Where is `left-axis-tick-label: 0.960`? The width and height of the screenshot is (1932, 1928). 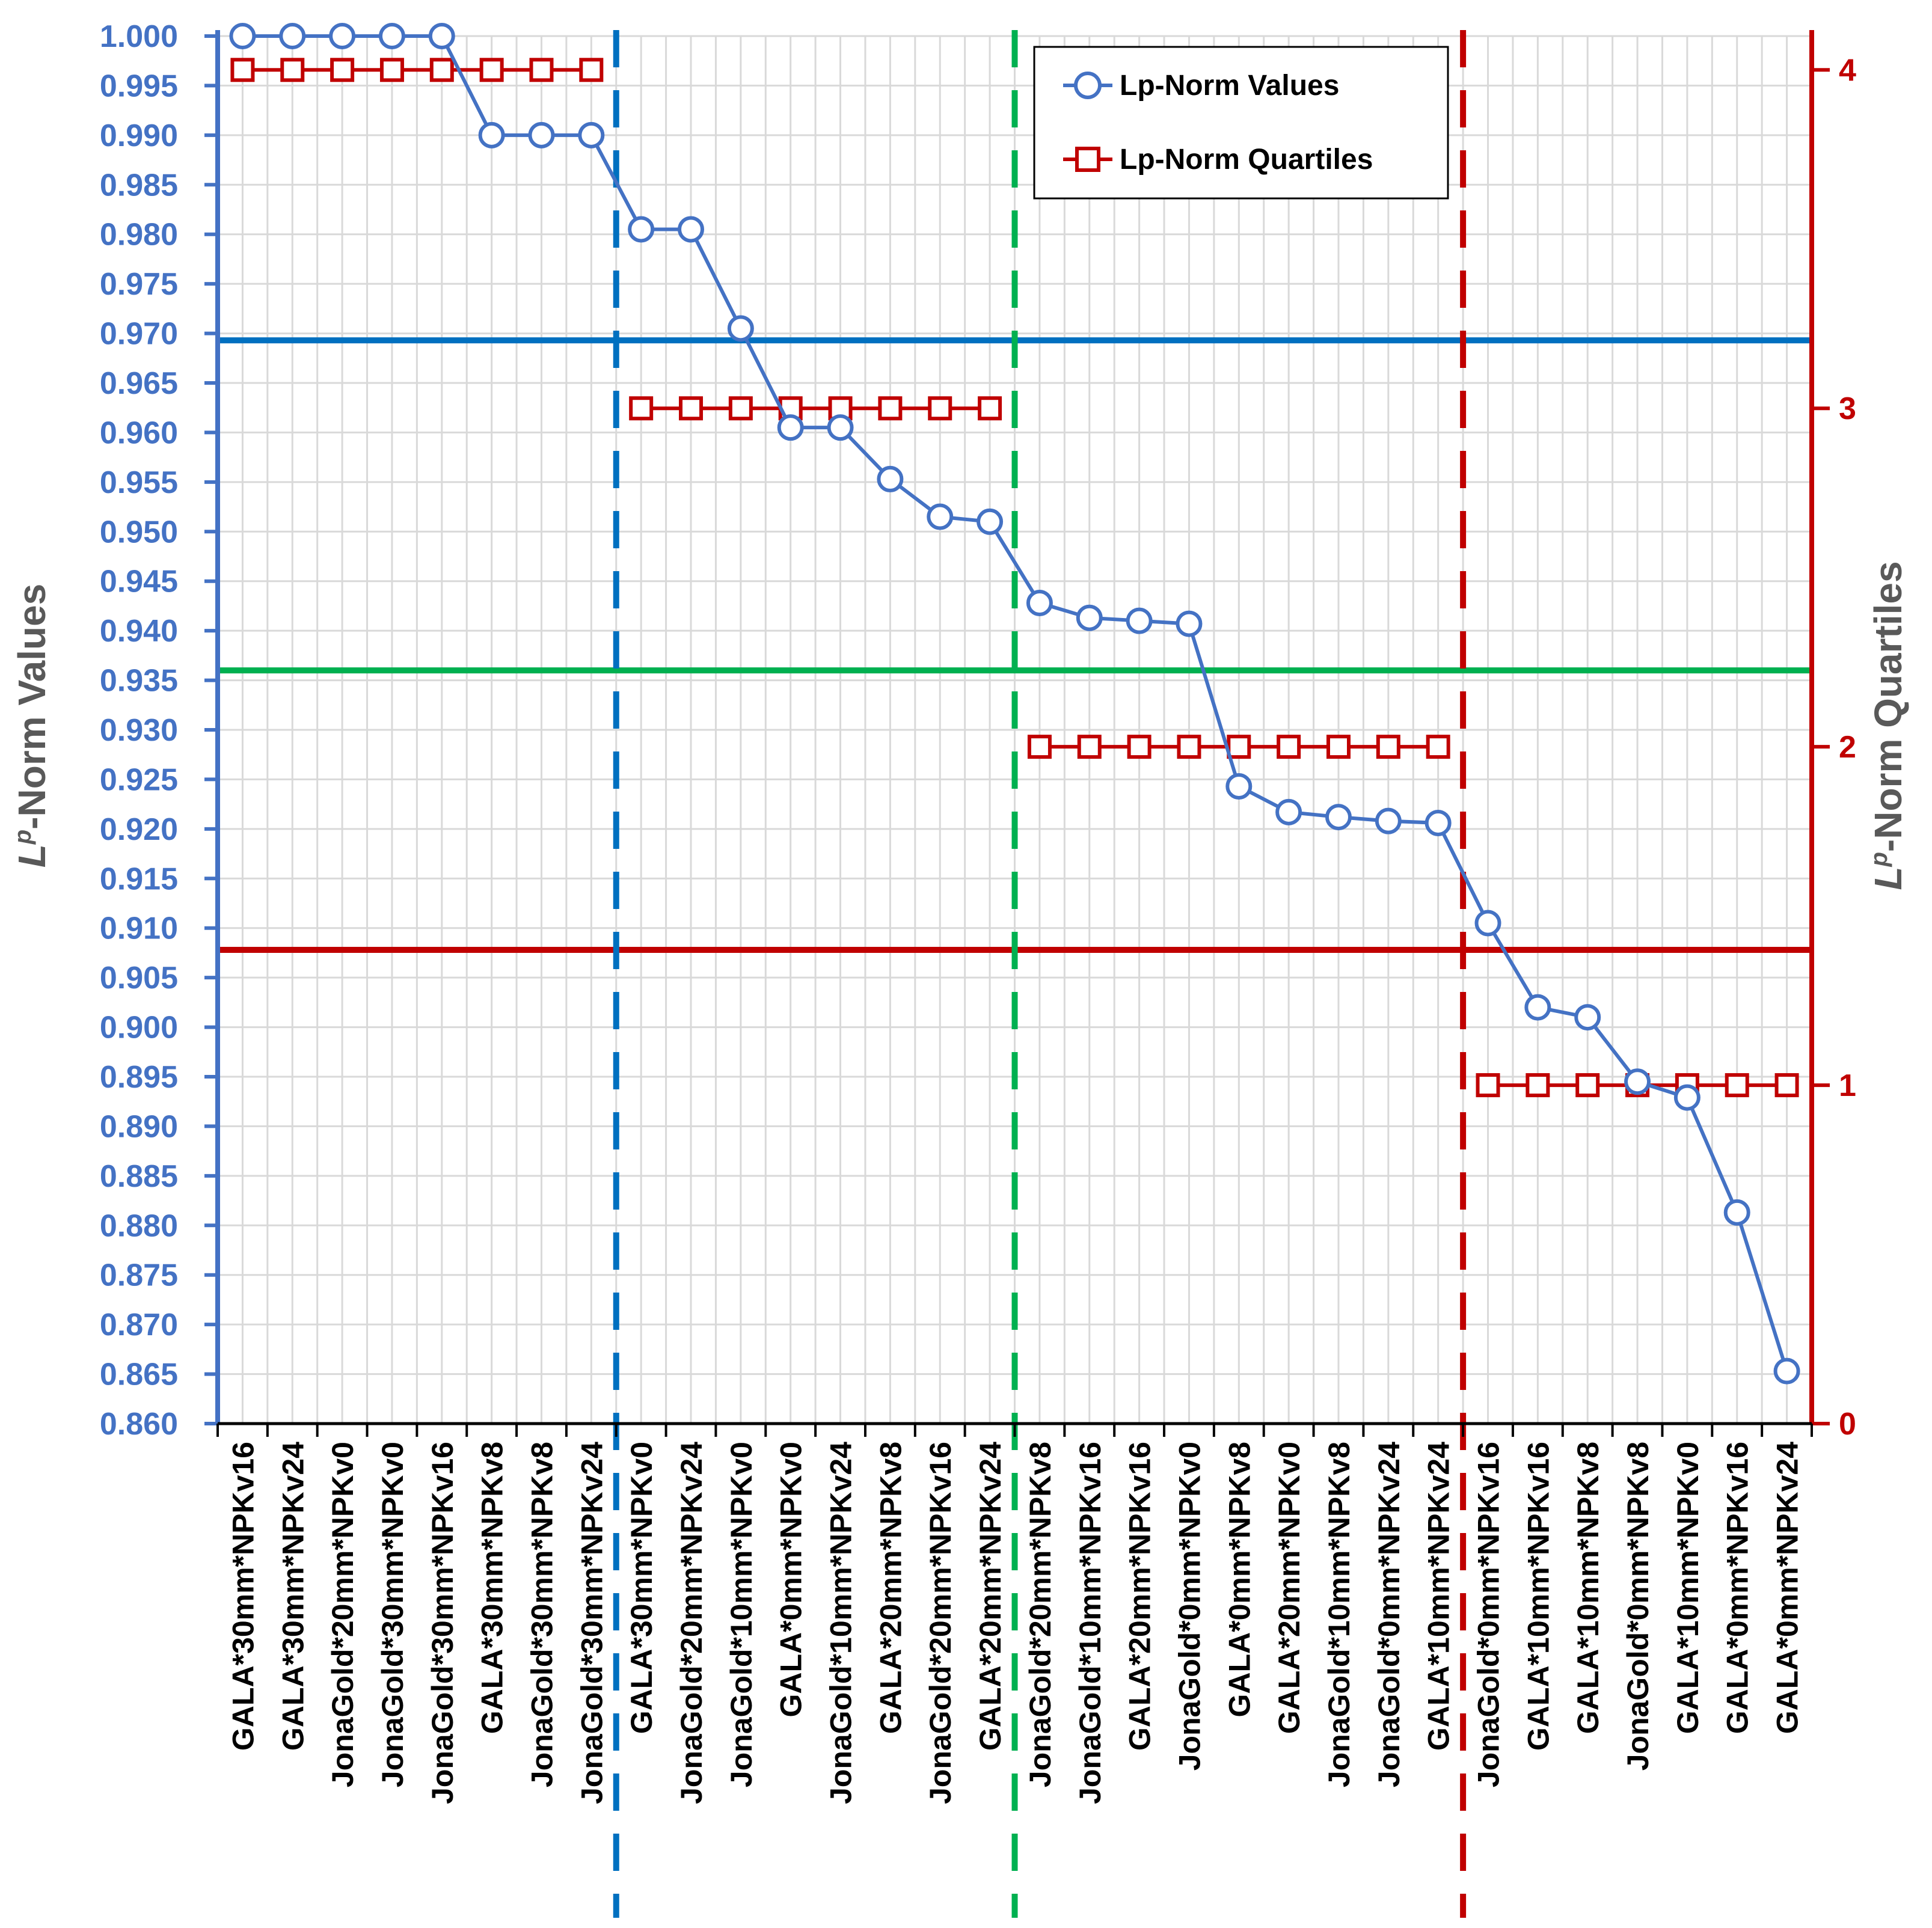 left-axis-tick-label: 0.960 is located at coordinates (139, 433).